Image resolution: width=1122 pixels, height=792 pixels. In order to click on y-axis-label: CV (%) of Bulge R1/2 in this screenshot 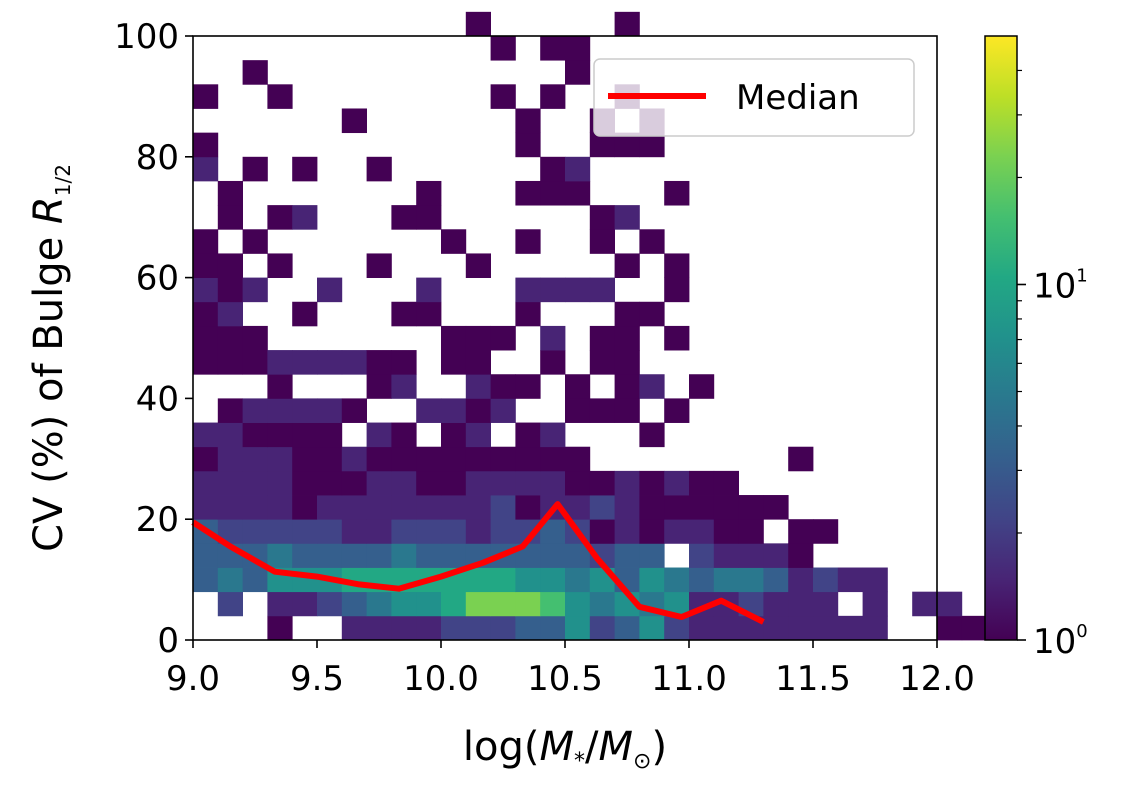, I will do `click(50, 358)`.